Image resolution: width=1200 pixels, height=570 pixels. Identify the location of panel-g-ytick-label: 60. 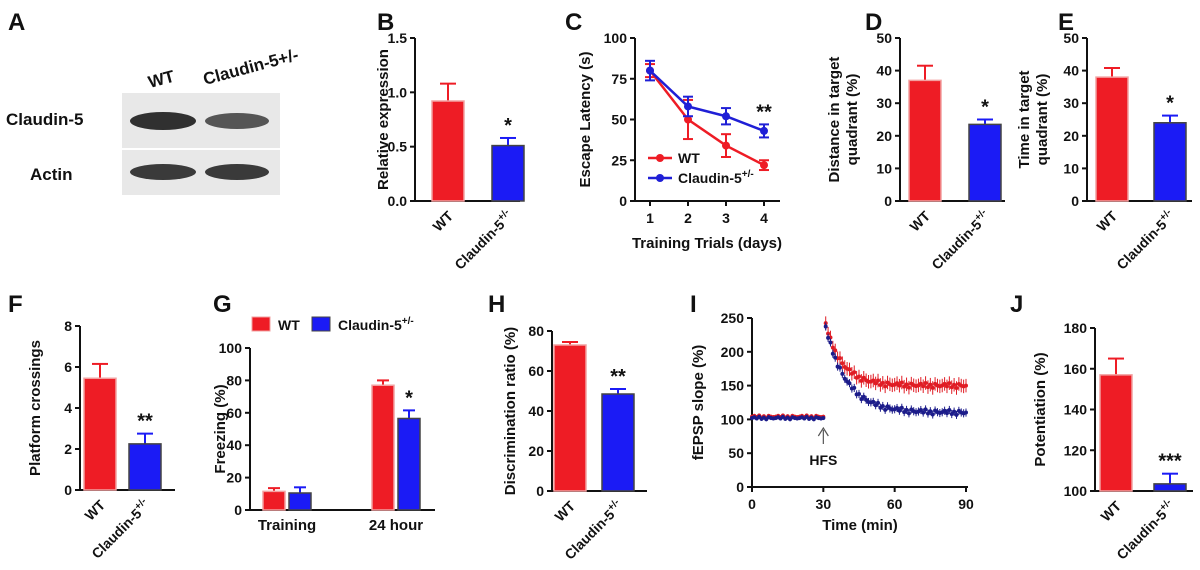
(234, 413).